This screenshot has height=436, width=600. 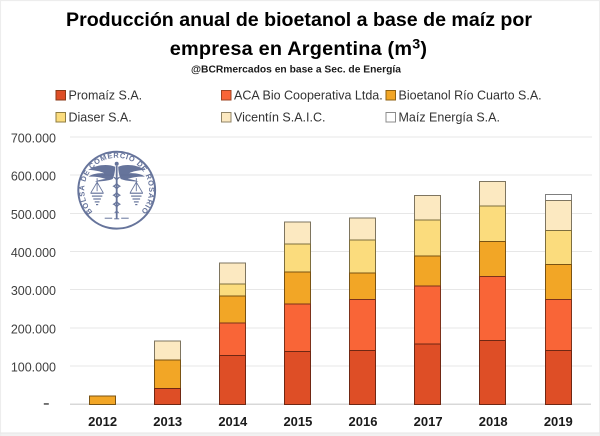 I want to click on svg-text: Diaser S.A., so click(x=100, y=118).